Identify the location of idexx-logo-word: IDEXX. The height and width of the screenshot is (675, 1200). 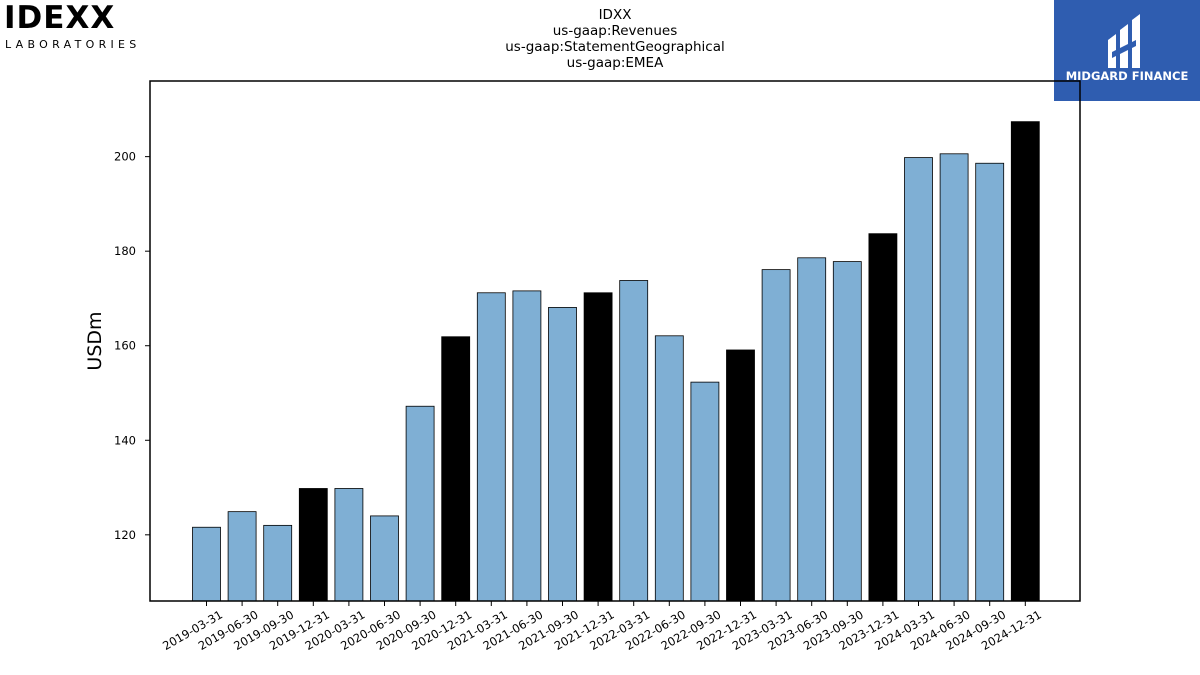
(60, 18).